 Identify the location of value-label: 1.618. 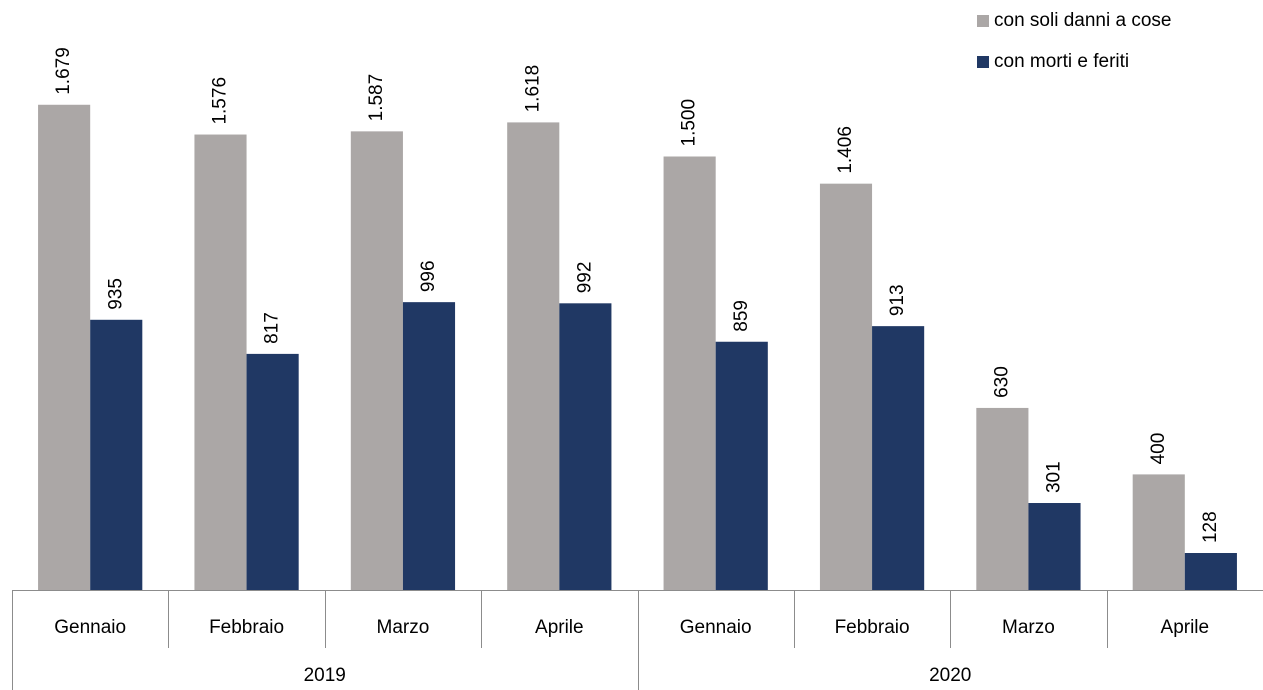
(532, 89).